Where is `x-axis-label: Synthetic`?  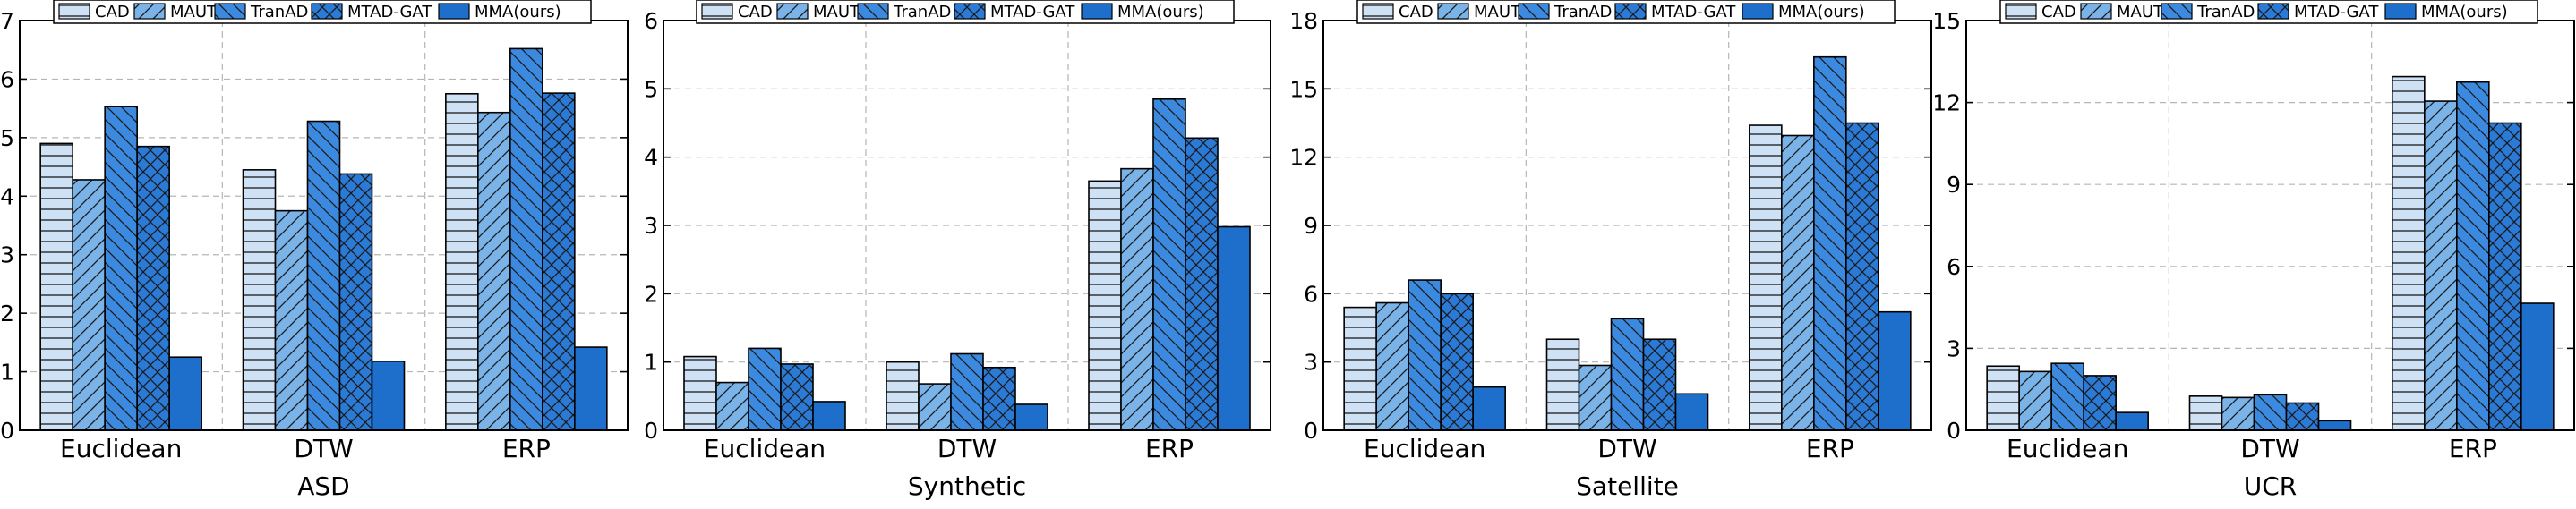 x-axis-label: Synthetic is located at coordinates (967, 486).